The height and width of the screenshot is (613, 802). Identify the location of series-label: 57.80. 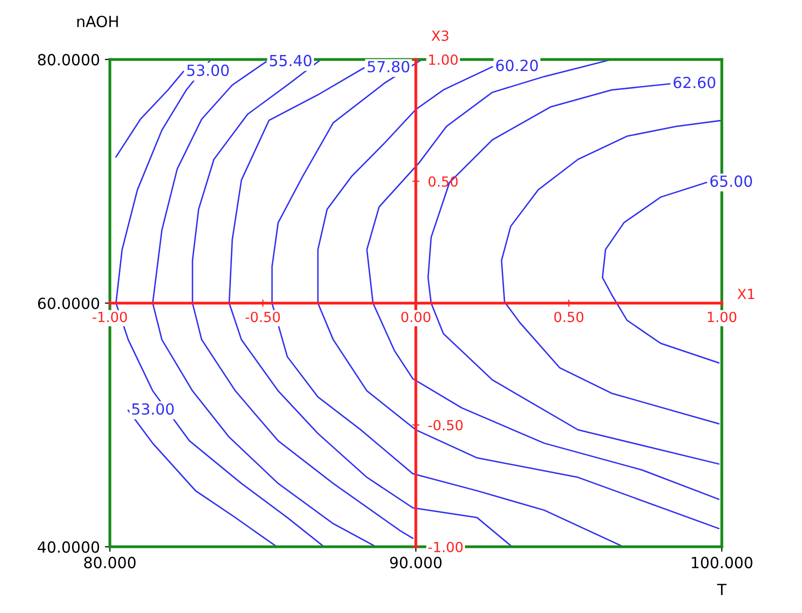
(389, 66).